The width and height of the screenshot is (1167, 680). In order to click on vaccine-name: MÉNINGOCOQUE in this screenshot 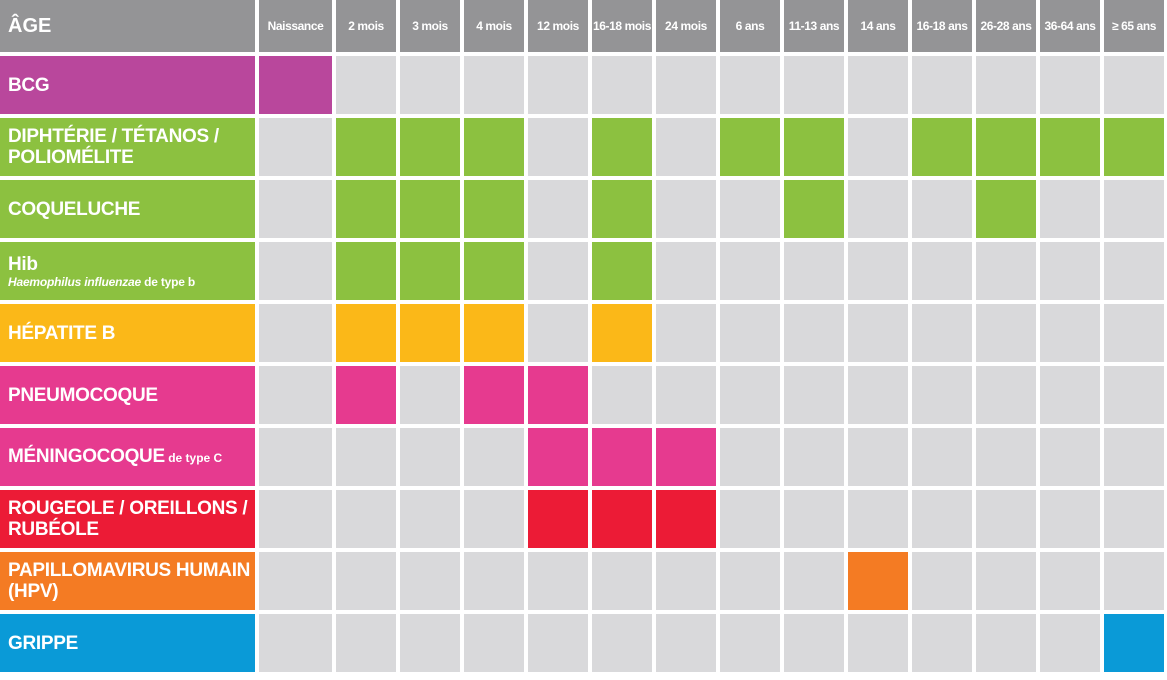, I will do `click(86, 456)`.